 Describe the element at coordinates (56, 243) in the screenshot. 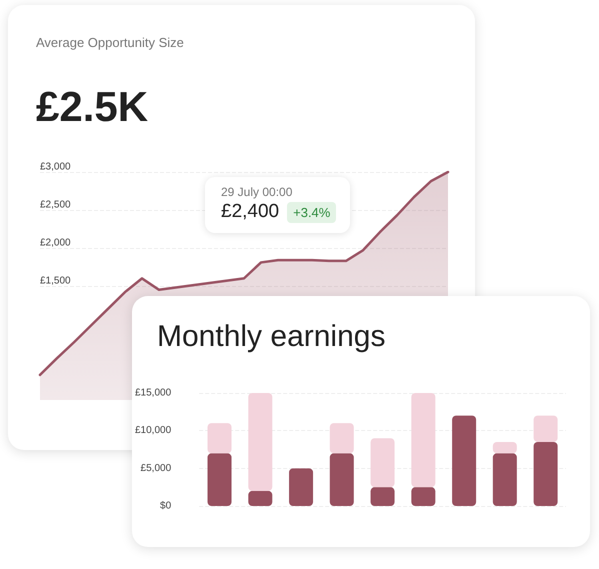

I see `y-tick-label: £2,000` at that location.